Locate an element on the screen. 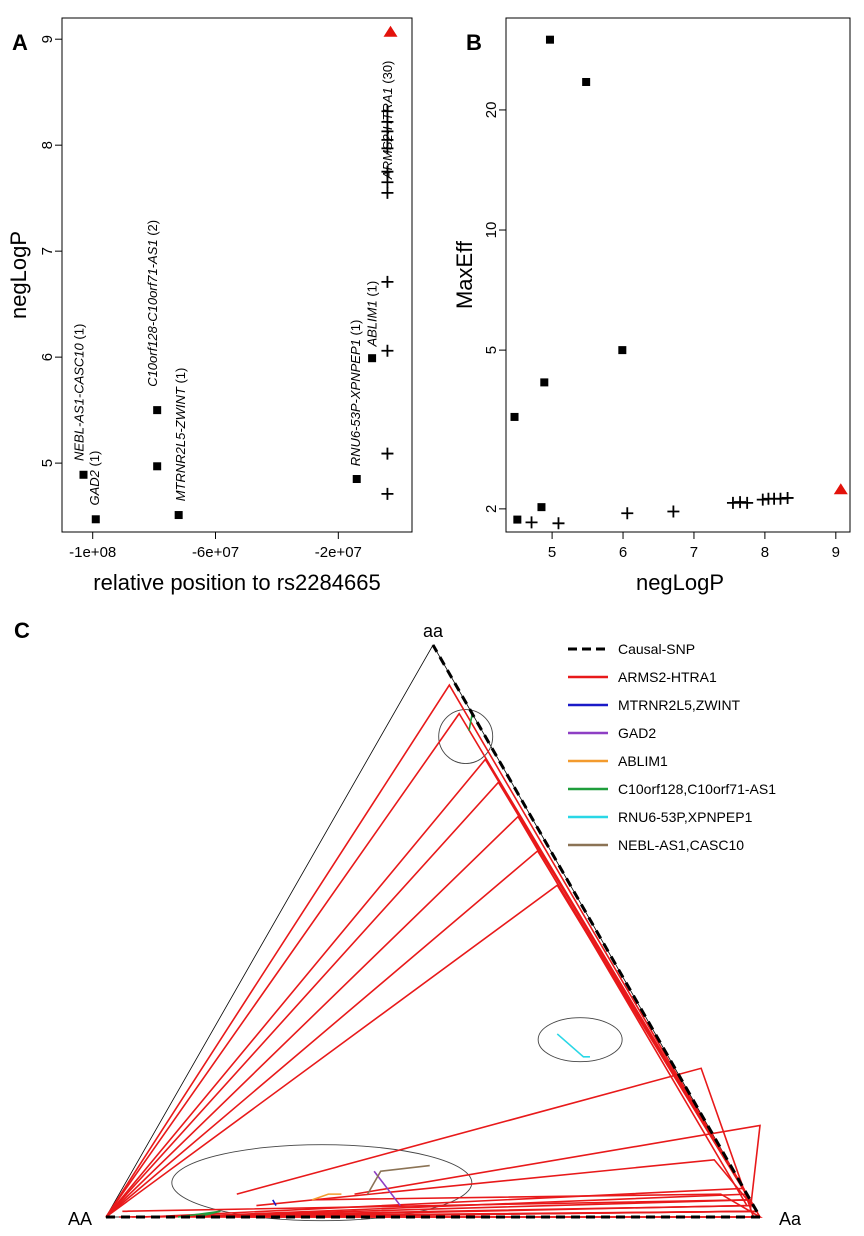 The image size is (864, 1236). panel-b-x-tick-label: 5 is located at coordinates (552, 552).